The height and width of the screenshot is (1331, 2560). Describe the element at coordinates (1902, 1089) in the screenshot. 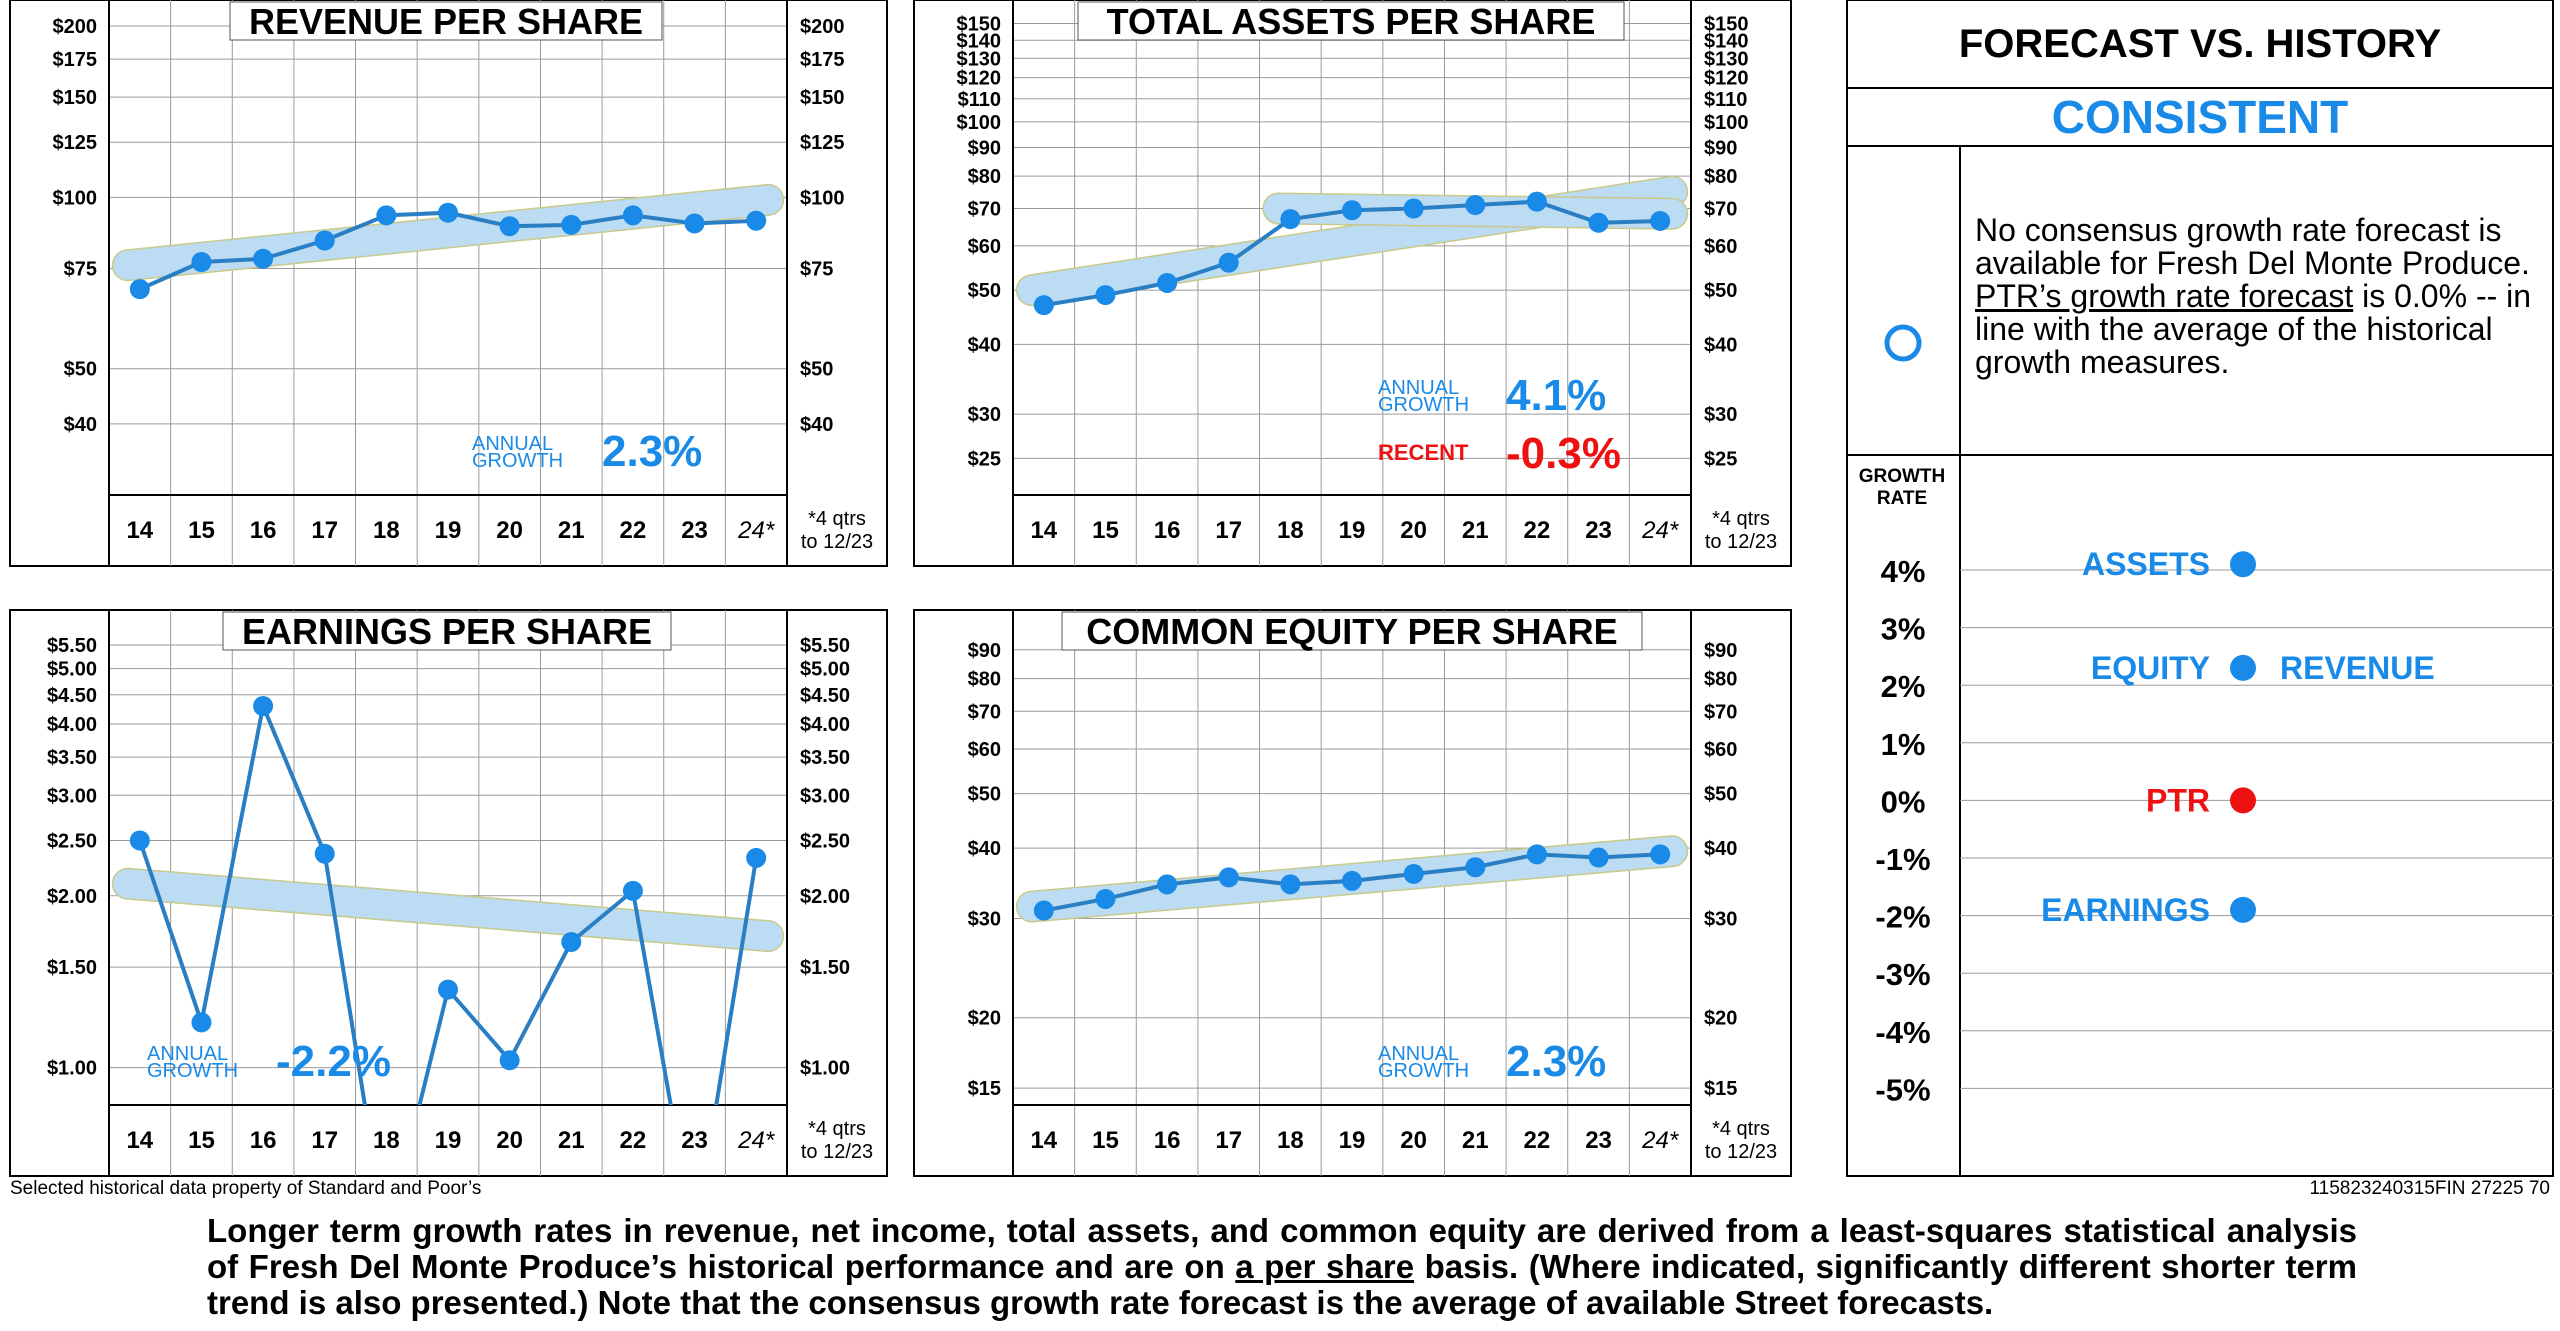

I see `rate-tick-label: -5%` at that location.